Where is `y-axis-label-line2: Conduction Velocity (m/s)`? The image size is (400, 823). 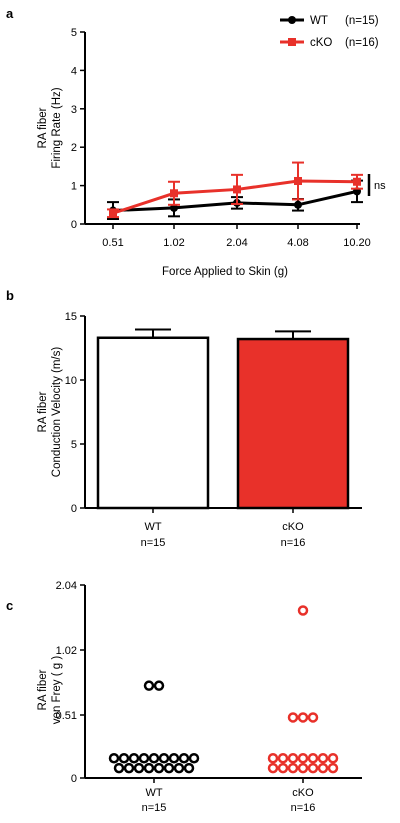 y-axis-label-line2: Conduction Velocity (m/s) is located at coordinates (57, 412).